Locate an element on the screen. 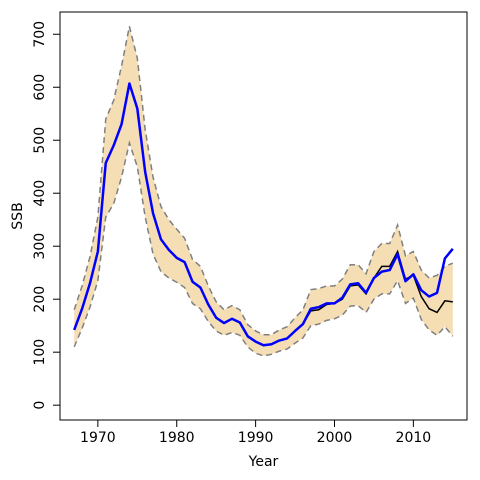 The width and height of the screenshot is (480, 480). y-tick-label: 0 is located at coordinates (40, 405).